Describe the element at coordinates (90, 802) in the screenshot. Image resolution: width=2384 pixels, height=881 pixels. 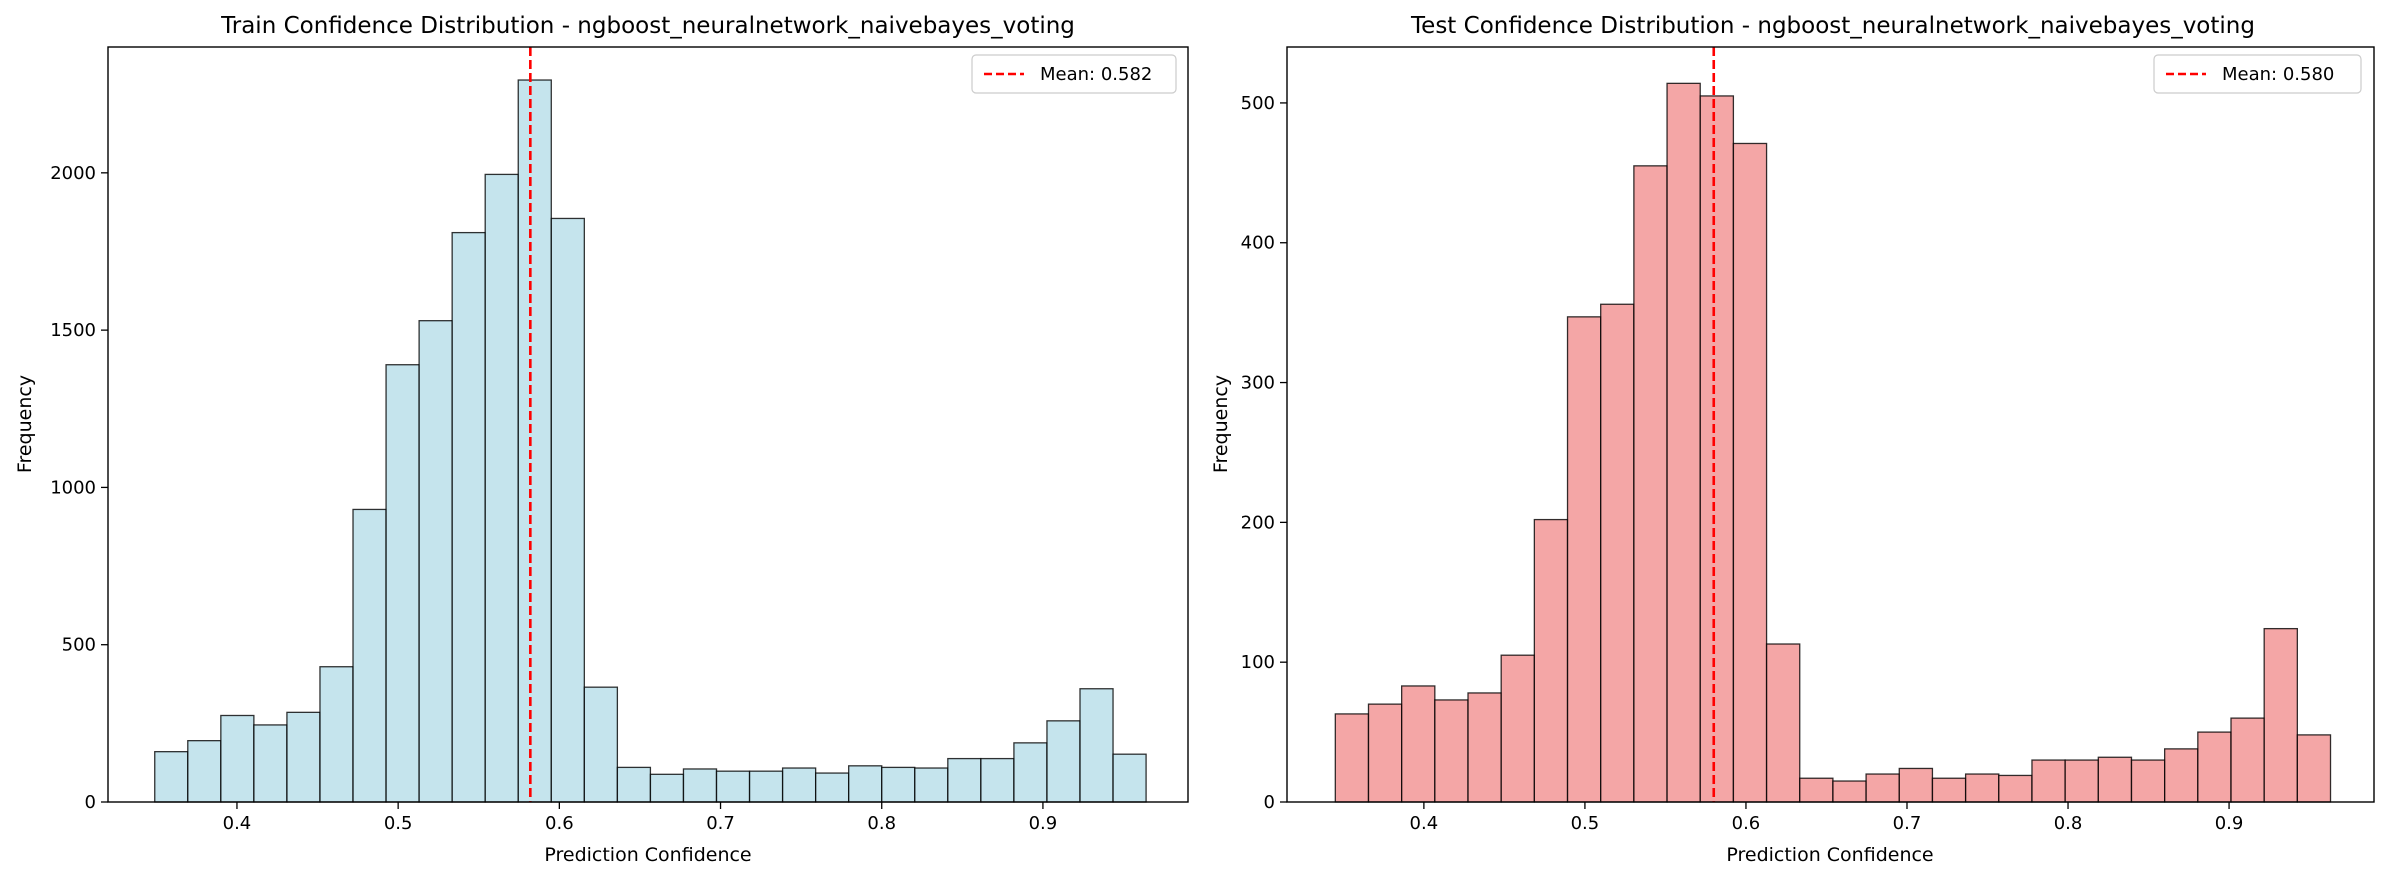
I see `train-y-tick-label: 0` at that location.